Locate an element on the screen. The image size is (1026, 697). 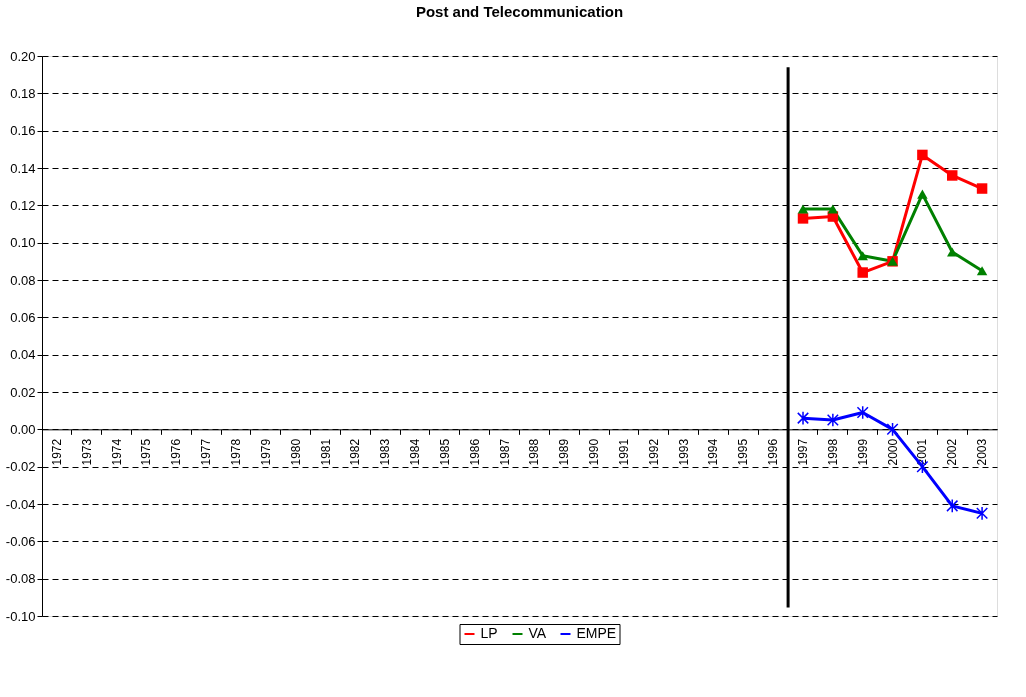
y-tick-label: 0.16 is located at coordinates (23, 131).